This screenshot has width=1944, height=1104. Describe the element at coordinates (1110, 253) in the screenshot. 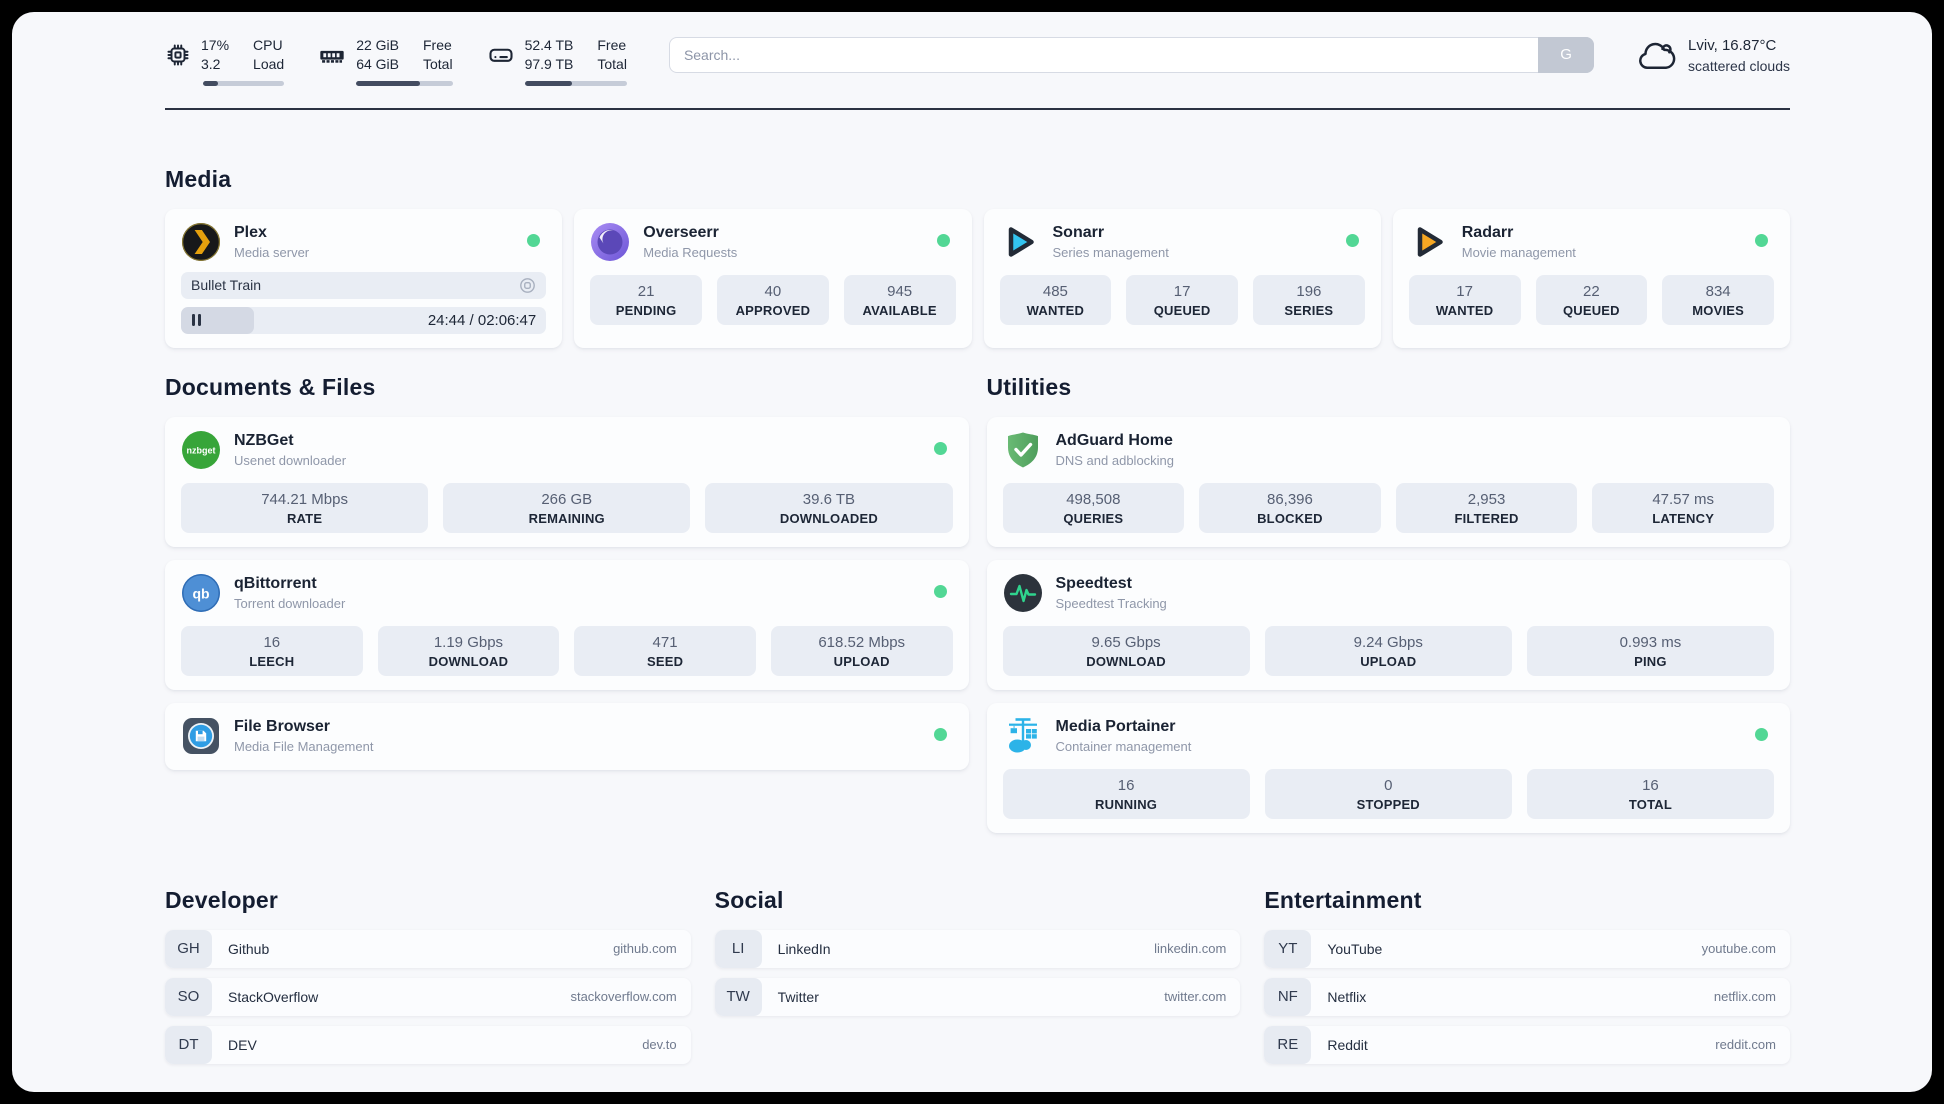

I see `card-subtitle: Series management` at that location.